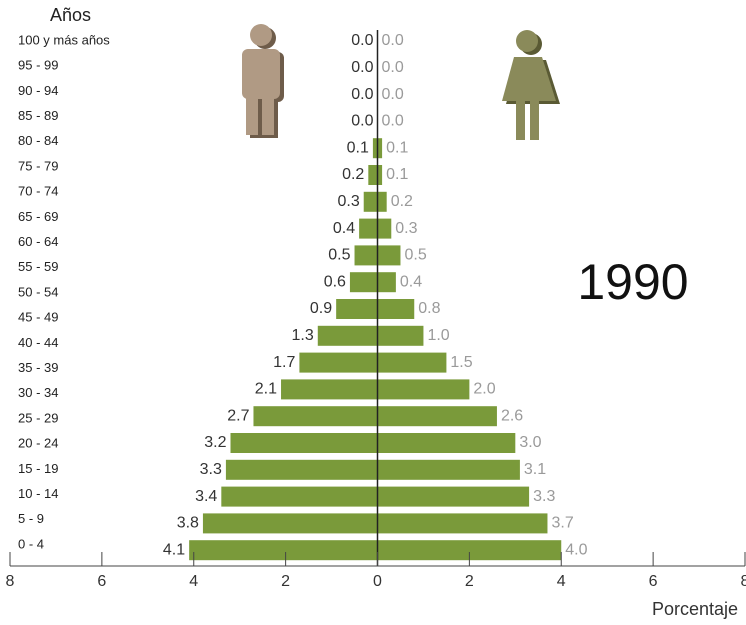  What do you see at coordinates (284, 362) in the screenshot?
I see `value-label: 1.7` at bounding box center [284, 362].